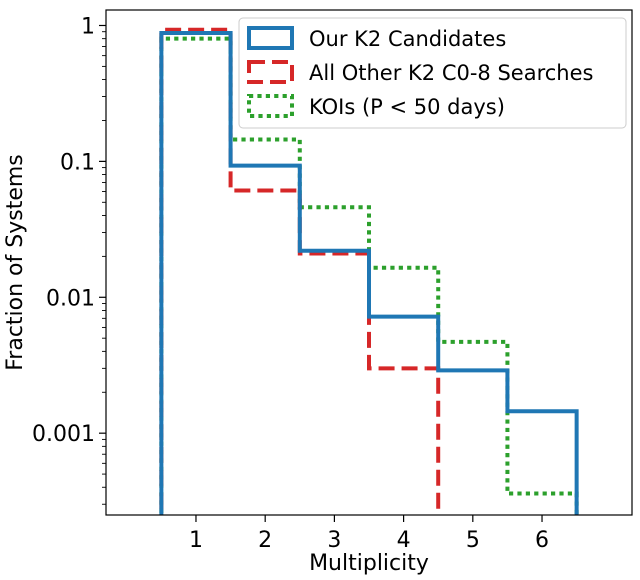 The height and width of the screenshot is (580, 640). I want to click on y-tick-label: 0.001, so click(63, 434).